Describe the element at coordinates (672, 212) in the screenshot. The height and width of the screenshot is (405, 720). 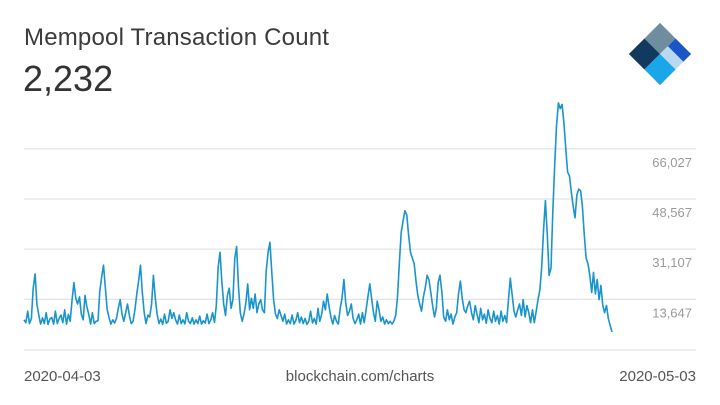
I see `y-tick-label-2: 48,567` at that location.